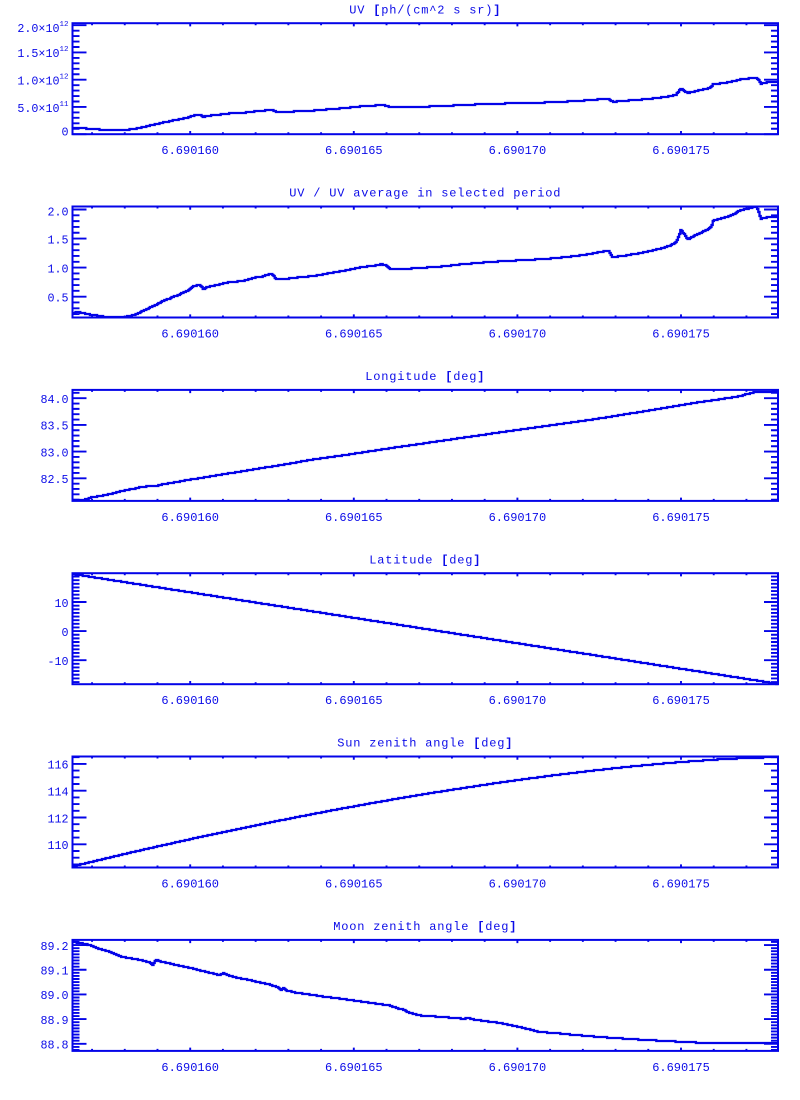  I want to click on svg-text: 84.0, so click(54, 400).